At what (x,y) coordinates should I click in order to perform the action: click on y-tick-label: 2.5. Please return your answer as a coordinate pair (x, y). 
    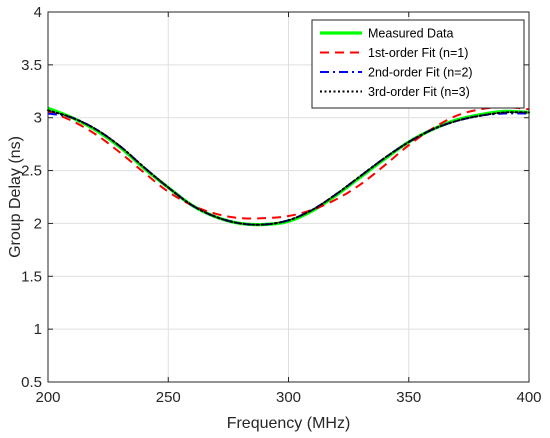
    Looking at the image, I should click on (31, 171).